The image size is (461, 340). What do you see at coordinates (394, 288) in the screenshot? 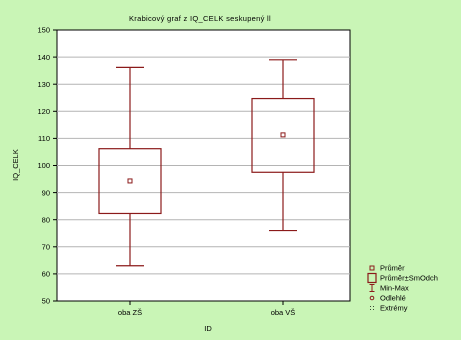
I see `legend-label: Min-Max` at bounding box center [394, 288].